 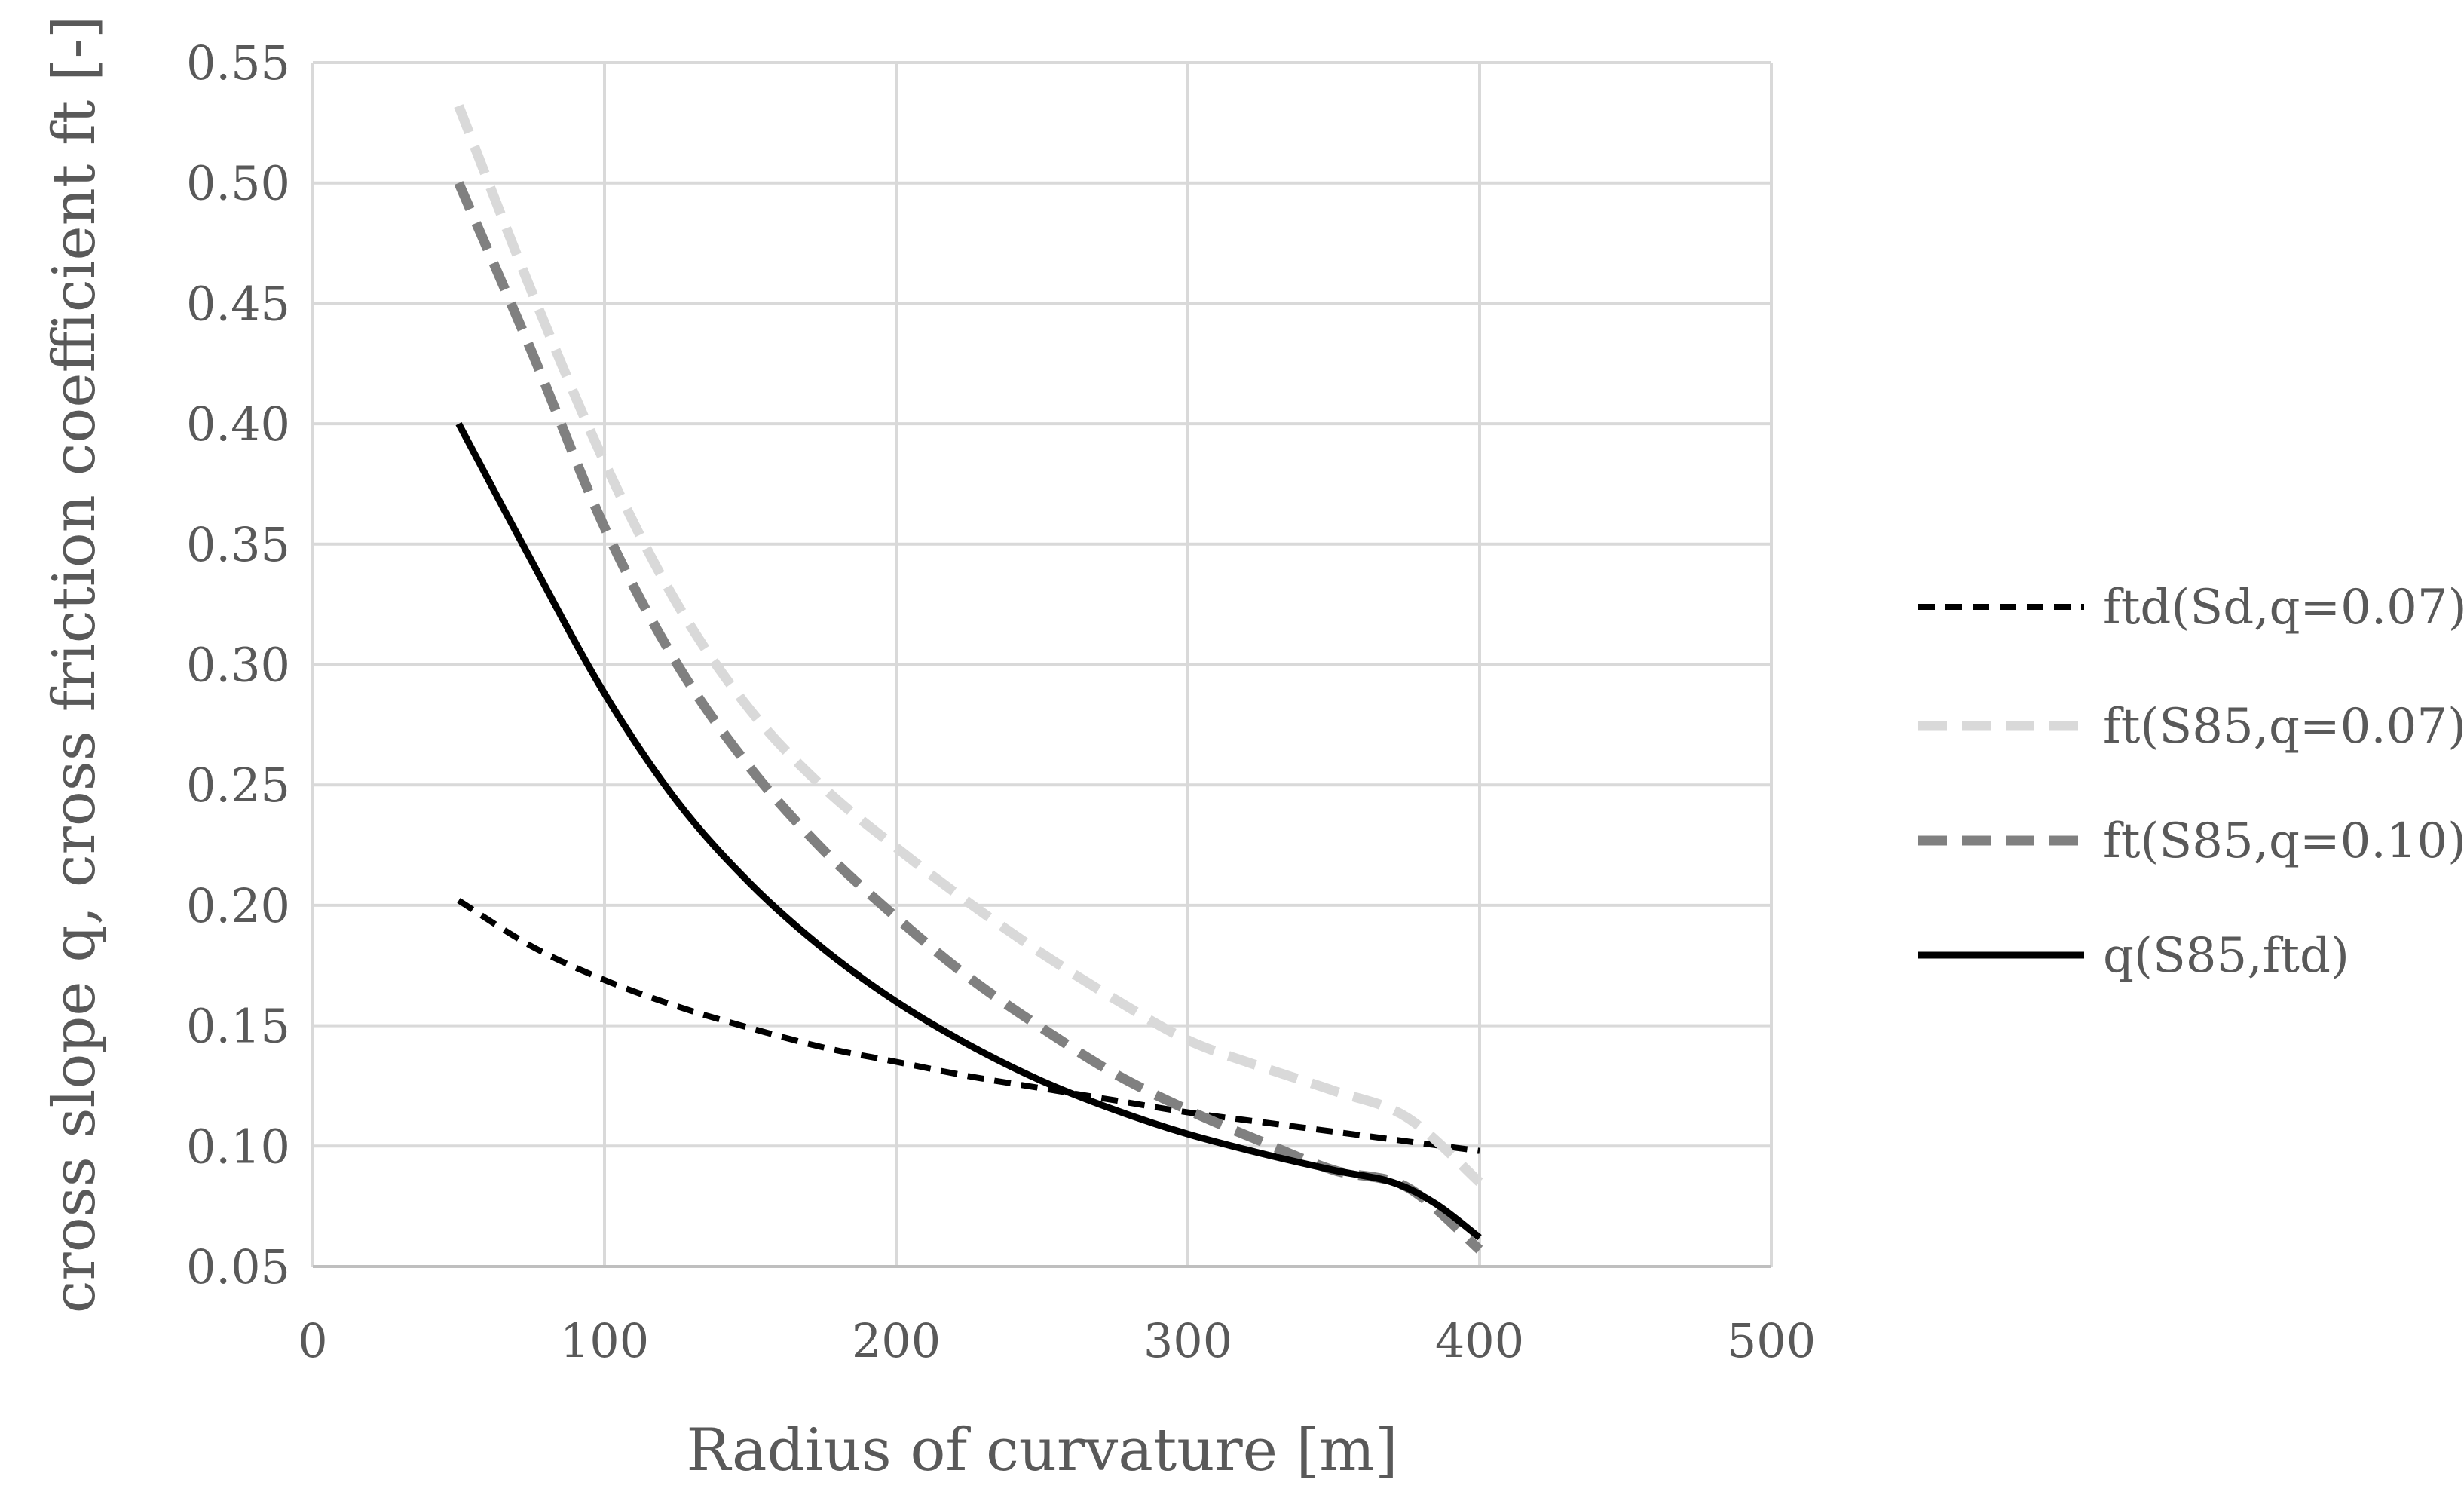 What do you see at coordinates (238, 62) in the screenshot?
I see `y-tick-label: 0.55` at bounding box center [238, 62].